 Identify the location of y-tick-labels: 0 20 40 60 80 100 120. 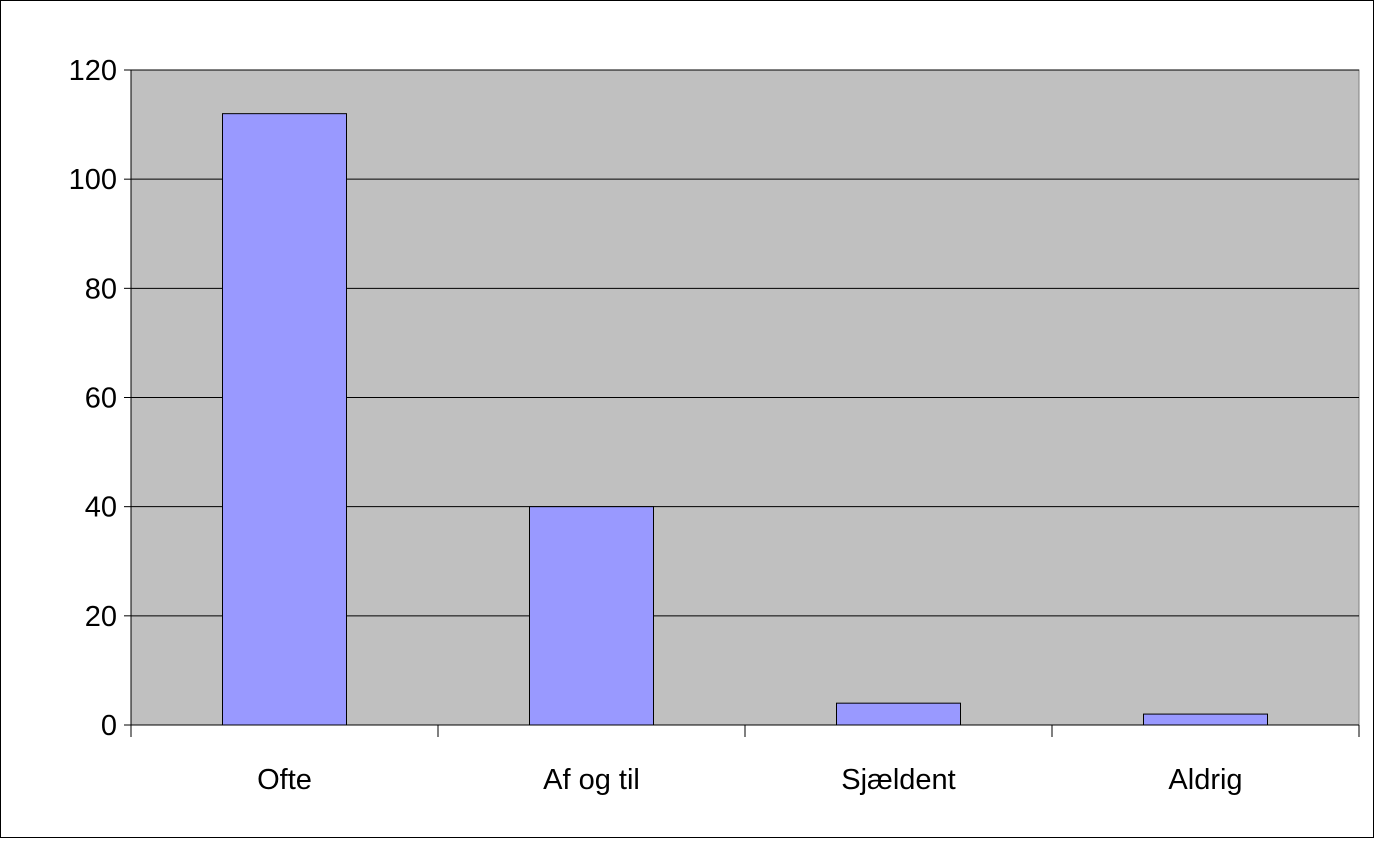
(93, 398).